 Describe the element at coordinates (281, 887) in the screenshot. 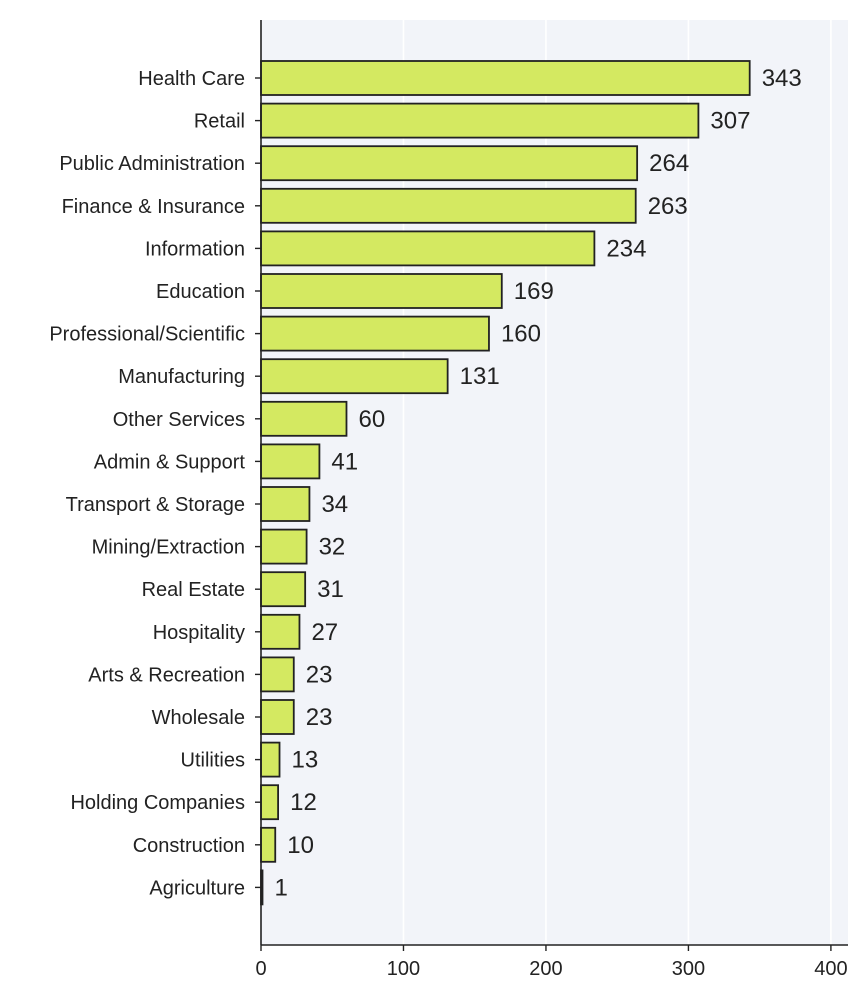

I see `value-label-19: 1` at that location.